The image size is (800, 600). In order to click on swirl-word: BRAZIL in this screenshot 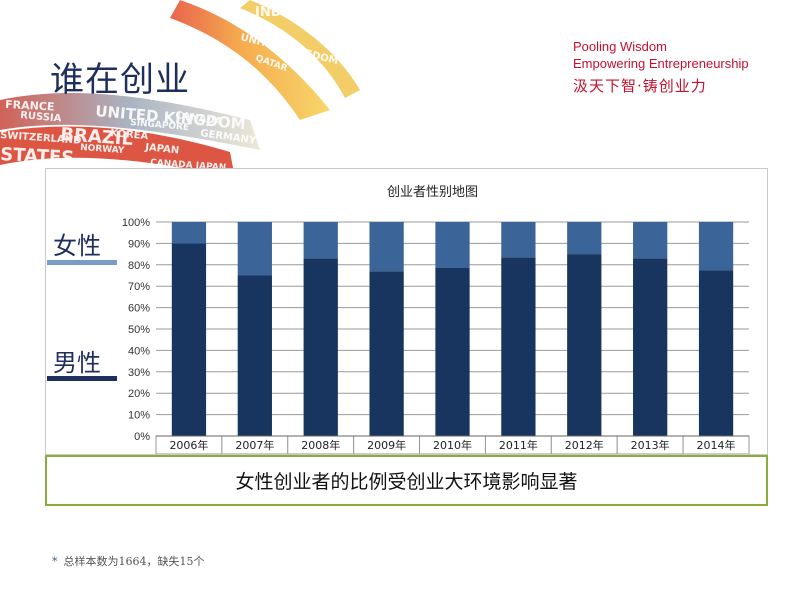, I will do `click(97, 137)`.